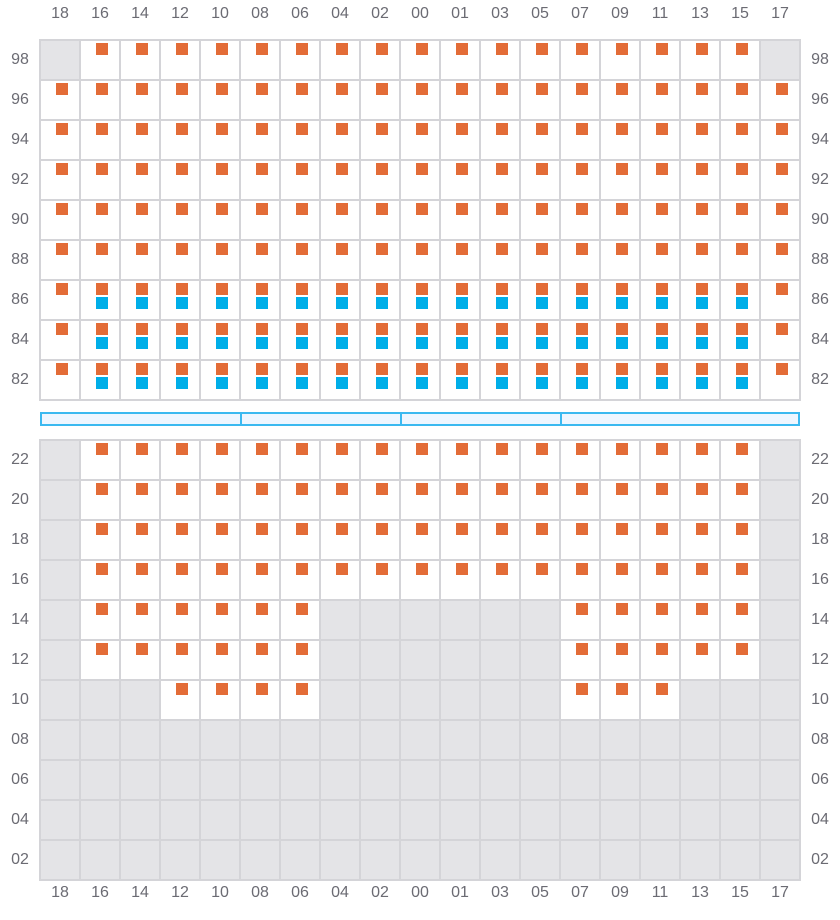 This screenshot has width=840, height=920. Describe the element at coordinates (481, 419) in the screenshot. I see `divider-segment` at that location.